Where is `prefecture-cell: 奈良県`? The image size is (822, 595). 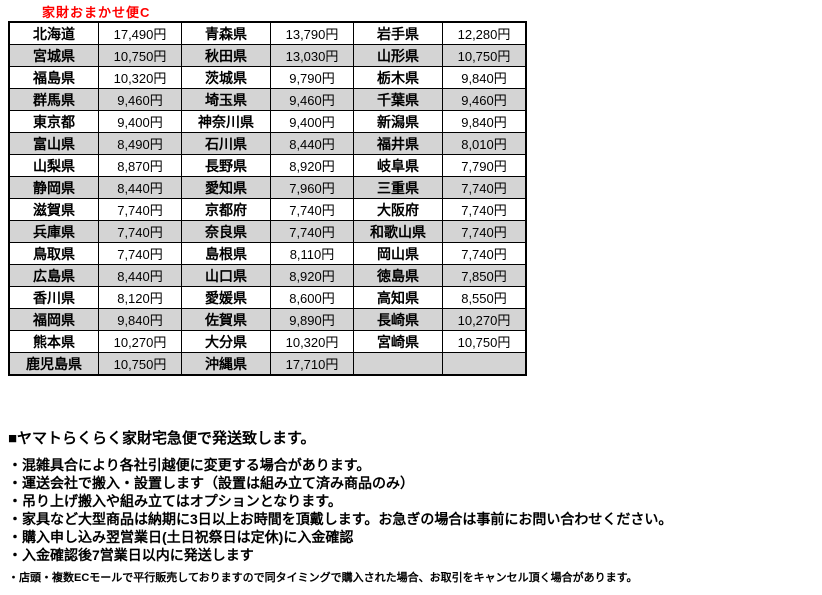 prefecture-cell: 奈良県 is located at coordinates (226, 231).